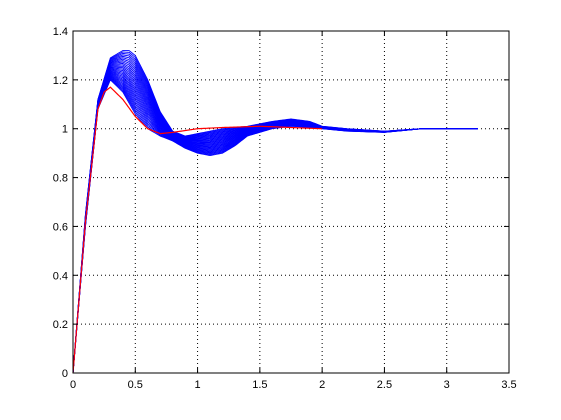 Image resolution: width=561 pixels, height=420 pixels. I want to click on y-axis-tick-labels: 0 0.2 0.4 0.6 0.8 1 1.2 1.4, so click(60, 203).